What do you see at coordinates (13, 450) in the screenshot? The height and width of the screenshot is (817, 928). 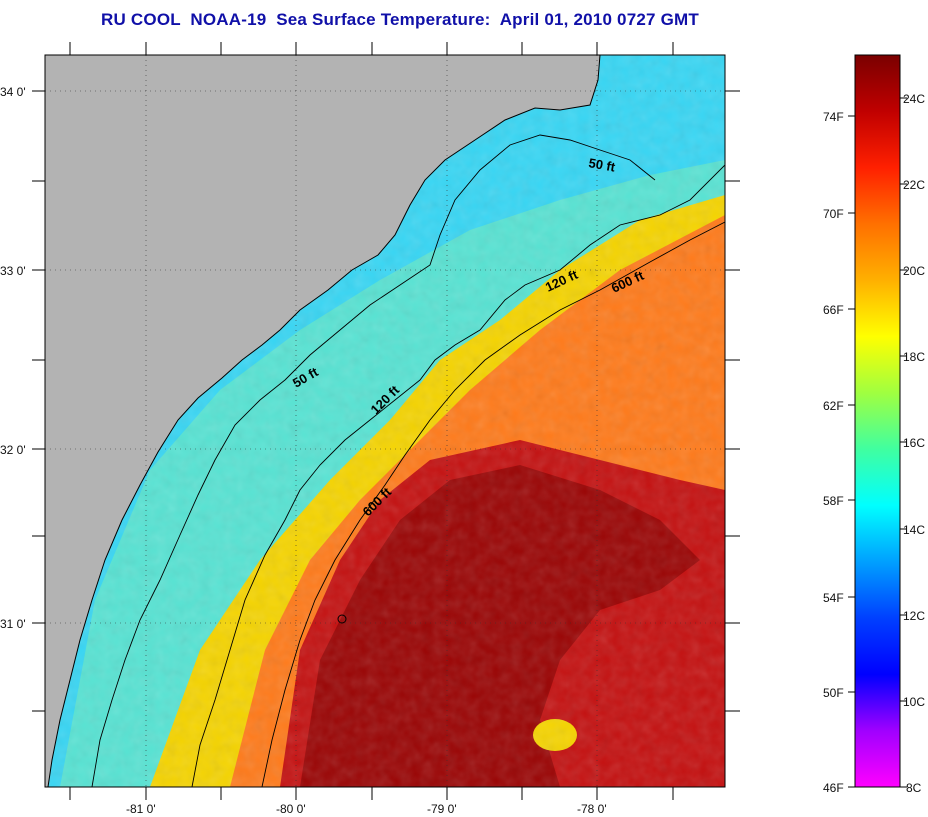 I see `lat-label-32: 32 0'` at bounding box center [13, 450].